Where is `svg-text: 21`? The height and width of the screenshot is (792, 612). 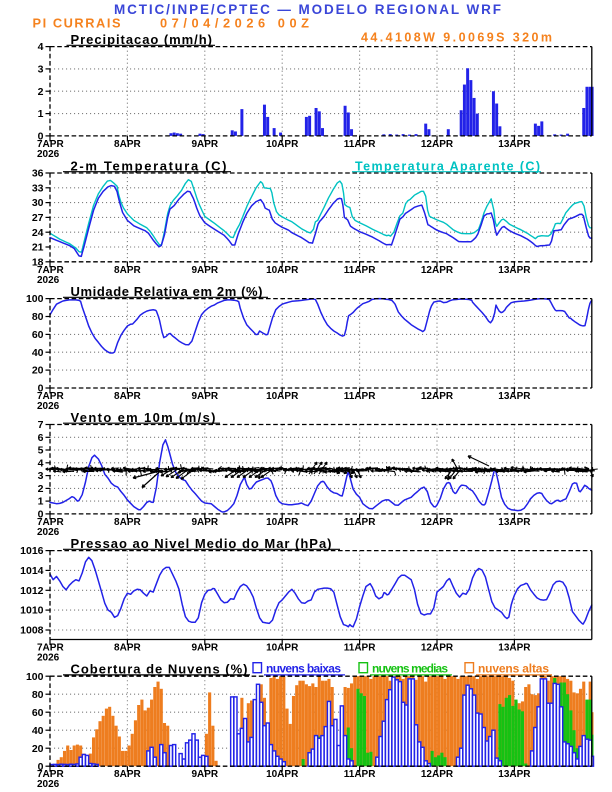 svg-text: 21 is located at coordinates (38, 248).